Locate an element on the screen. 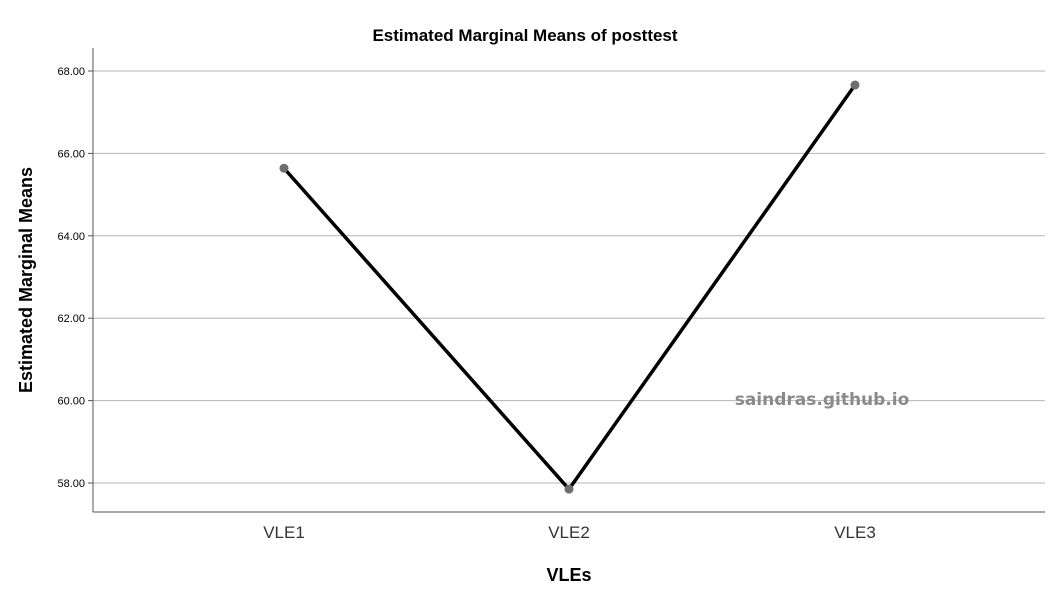 This screenshot has height=595, width=1062. x-tick-label: VLE2 is located at coordinates (569, 532).